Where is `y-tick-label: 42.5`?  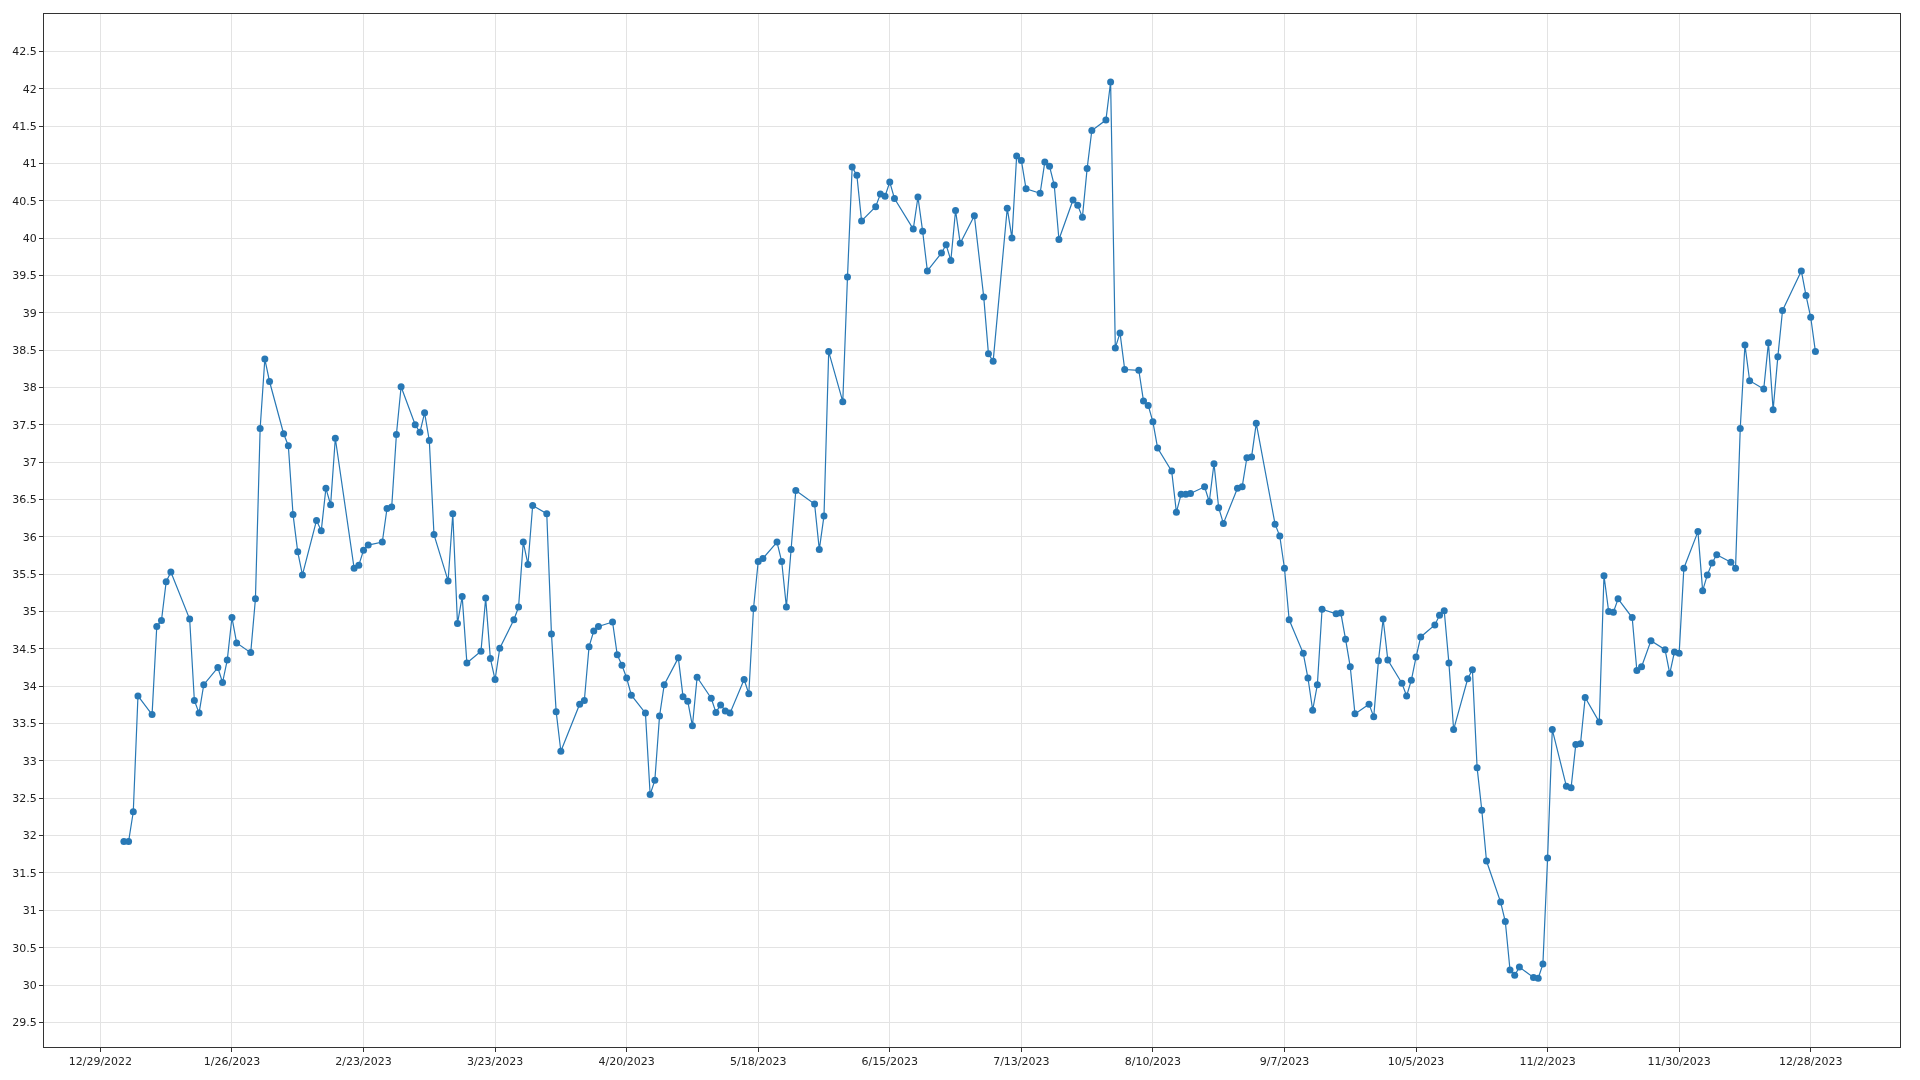
y-tick-label: 42.5 is located at coordinates (24, 52).